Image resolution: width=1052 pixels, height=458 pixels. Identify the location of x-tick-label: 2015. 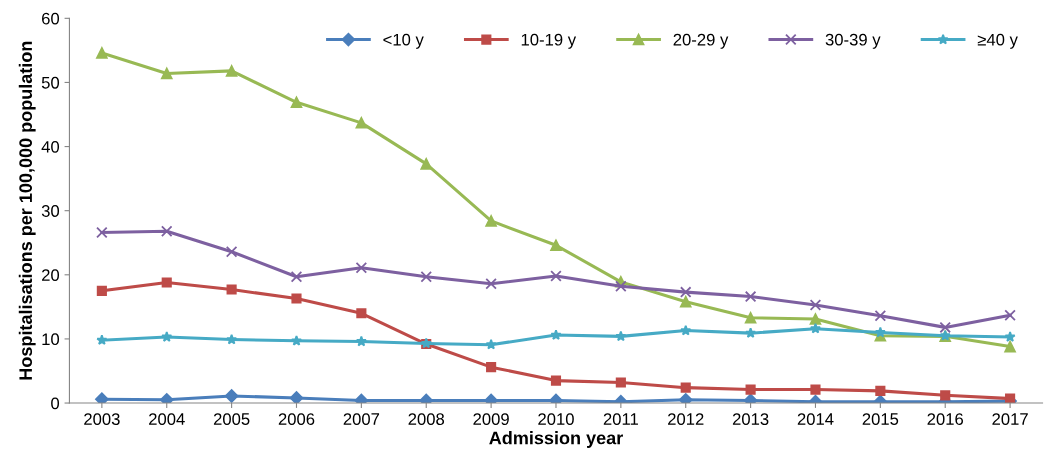
(880, 419).